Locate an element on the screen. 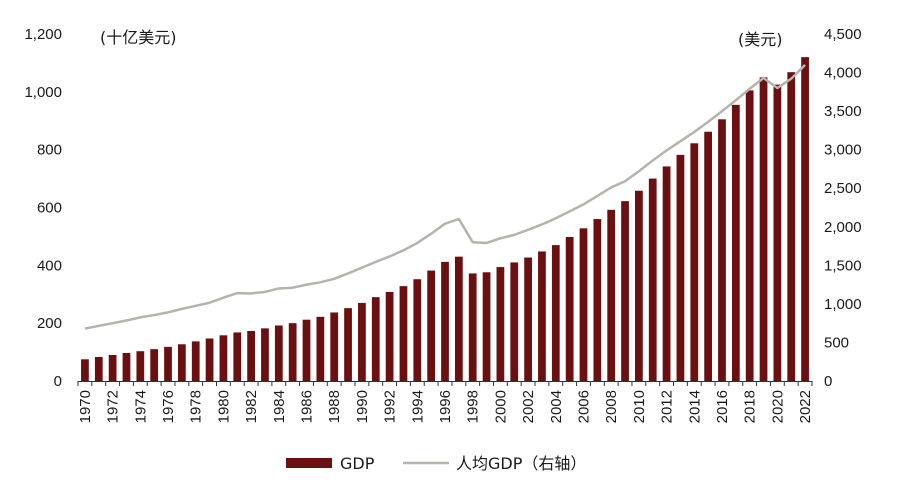  legend-gdp-swatch is located at coordinates (309, 463).